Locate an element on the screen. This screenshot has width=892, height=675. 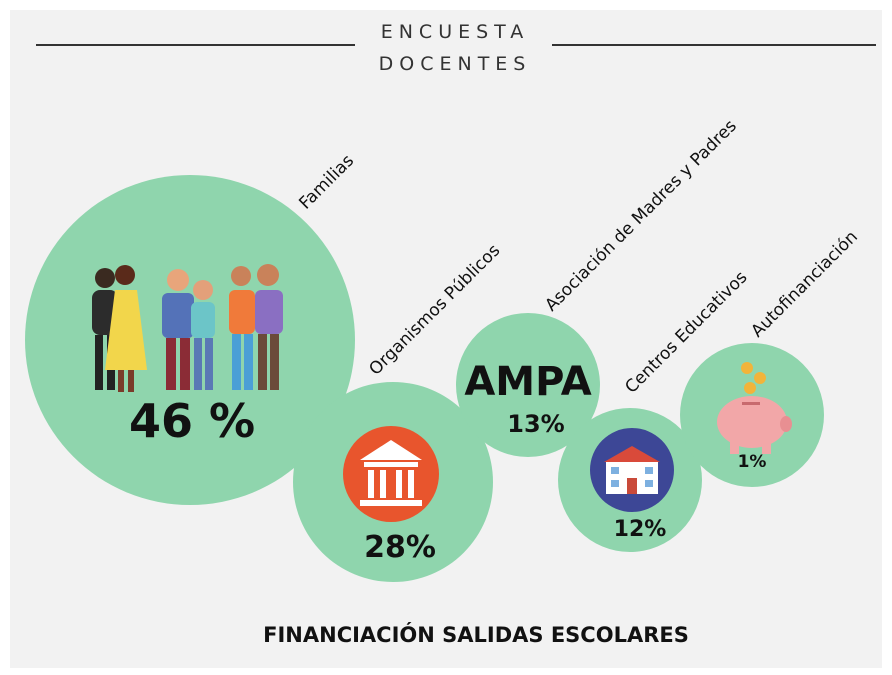
caption: FINANCIACIÓN SALIDAS ESCOLARES is located at coordinates (476, 634).